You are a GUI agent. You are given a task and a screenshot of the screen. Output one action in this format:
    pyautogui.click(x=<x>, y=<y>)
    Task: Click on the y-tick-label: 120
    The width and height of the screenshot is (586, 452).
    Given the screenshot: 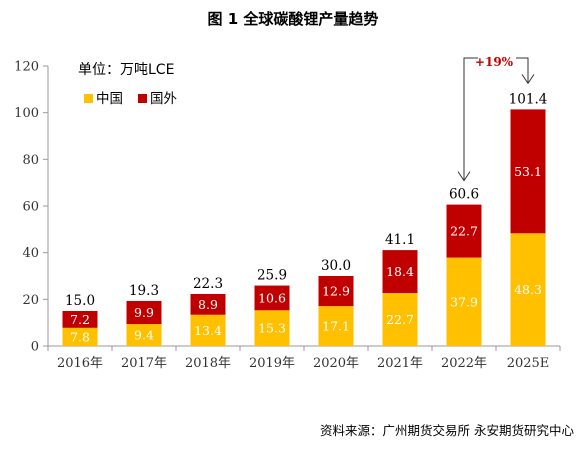 What is the action you would take?
    pyautogui.click(x=26, y=67)
    